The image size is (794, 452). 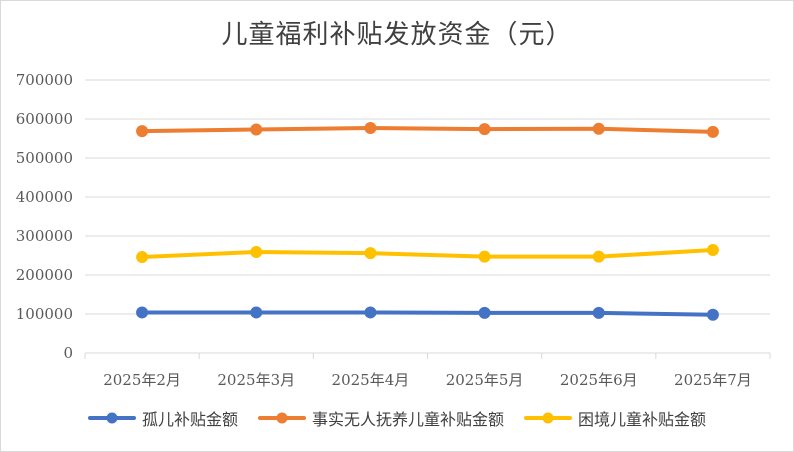 What do you see at coordinates (44, 236) in the screenshot?
I see `y-tick-label: 300000` at bounding box center [44, 236].